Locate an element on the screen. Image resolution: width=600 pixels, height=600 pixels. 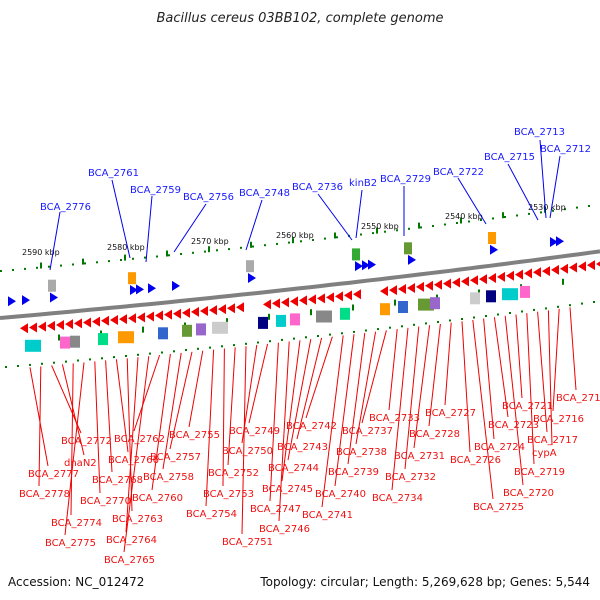
label-bca-2750: BCA_2750 is located at coordinates (247, 451).